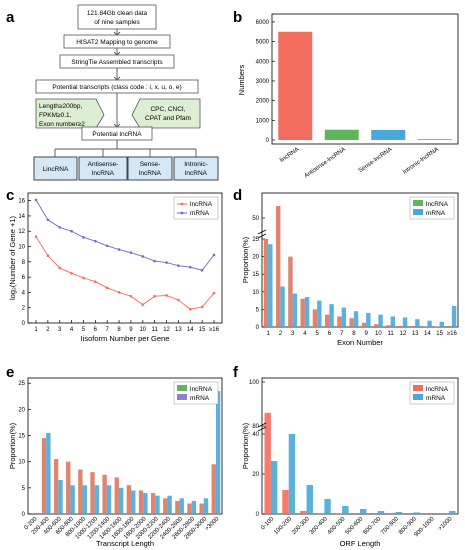  I want to click on plot-frame-e, so click(125, 446).